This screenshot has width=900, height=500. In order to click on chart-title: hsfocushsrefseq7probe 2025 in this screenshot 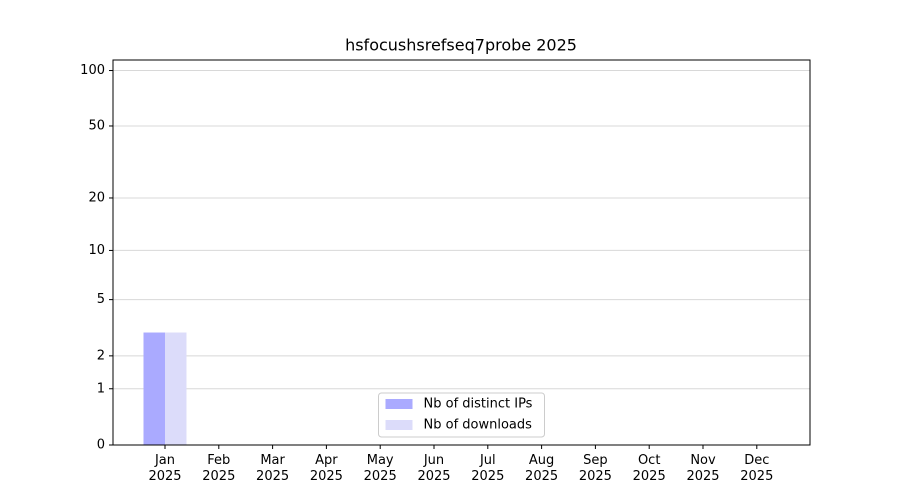, I will do `click(461, 45)`.